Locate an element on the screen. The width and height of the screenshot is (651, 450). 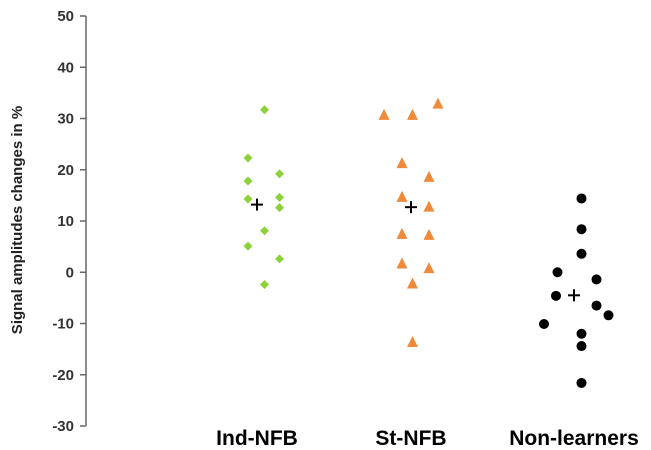
y-tick-label: 0 is located at coordinates (70, 272).